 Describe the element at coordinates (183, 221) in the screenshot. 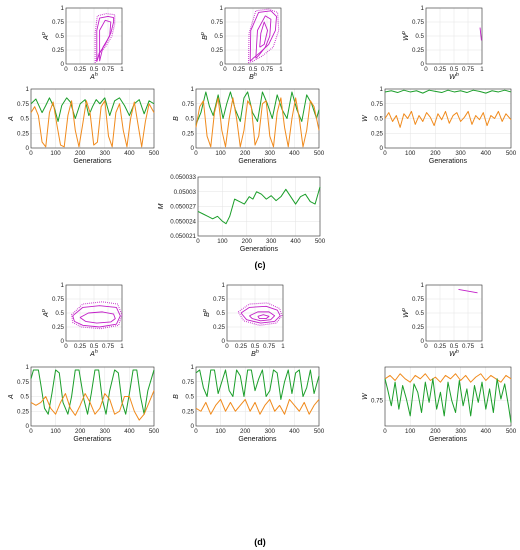

I see `y-tick-label: 0.050024` at that location.